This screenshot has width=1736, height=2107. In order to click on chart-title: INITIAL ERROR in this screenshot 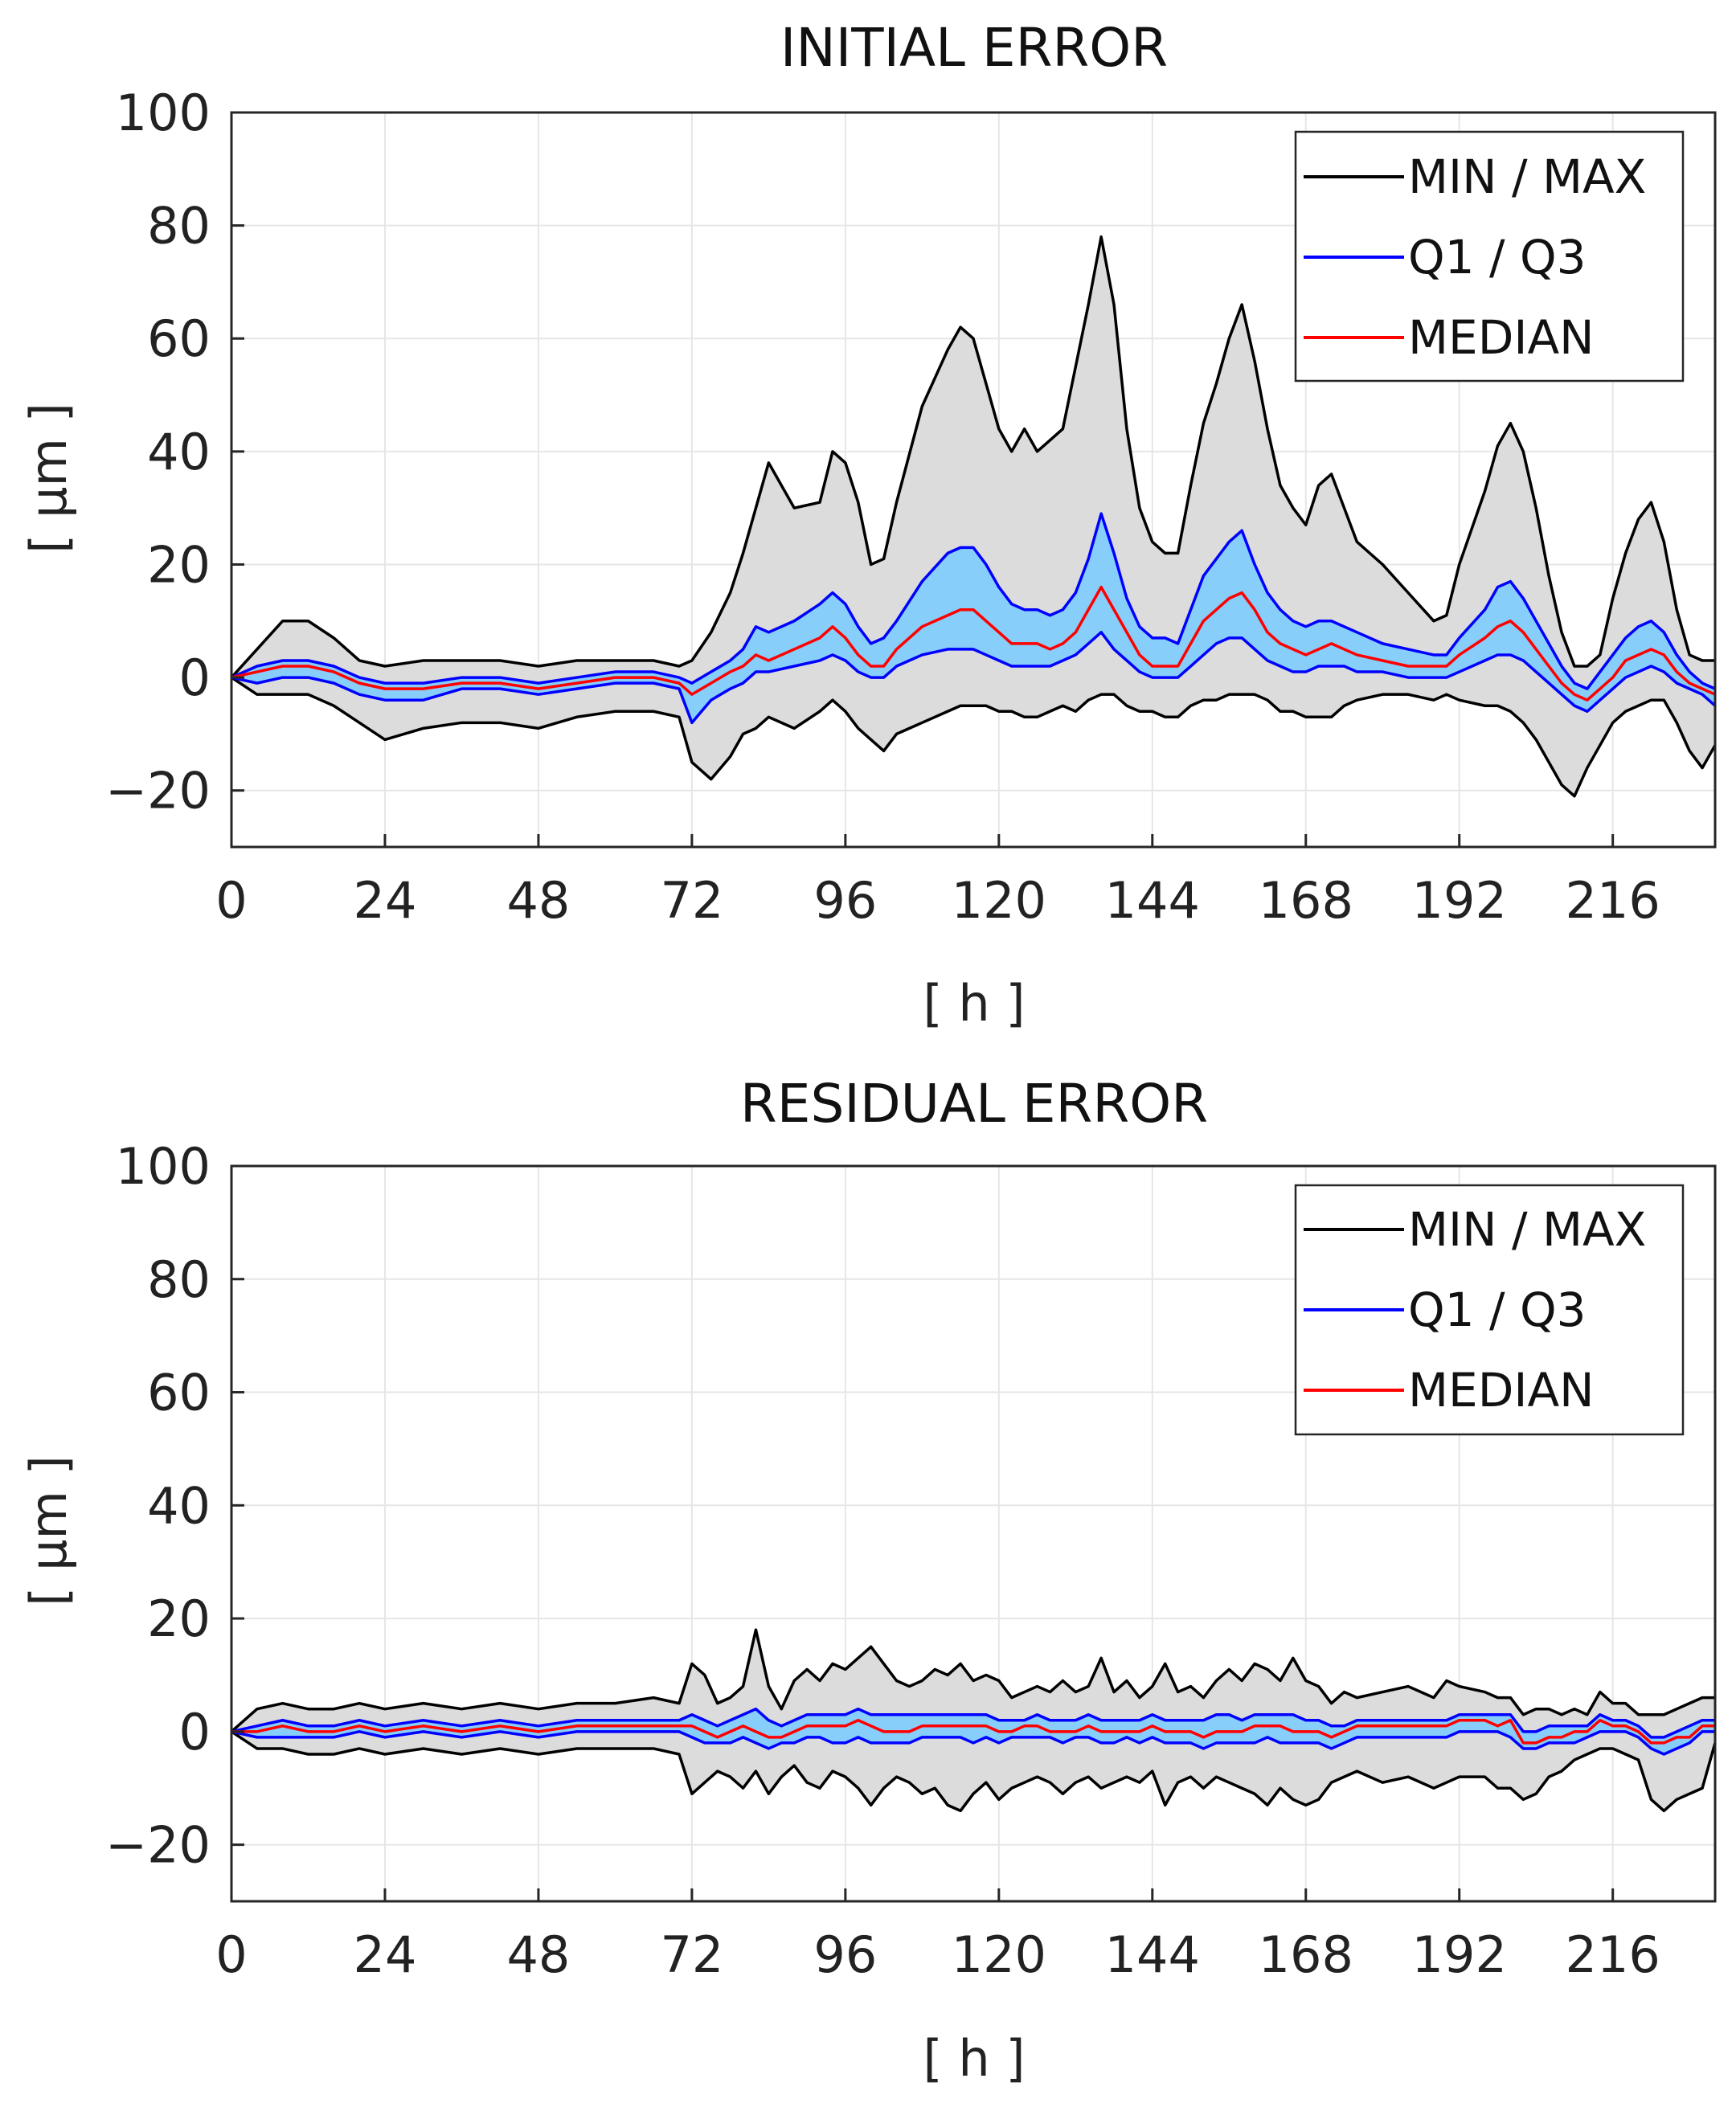, I will do `click(974, 48)`.